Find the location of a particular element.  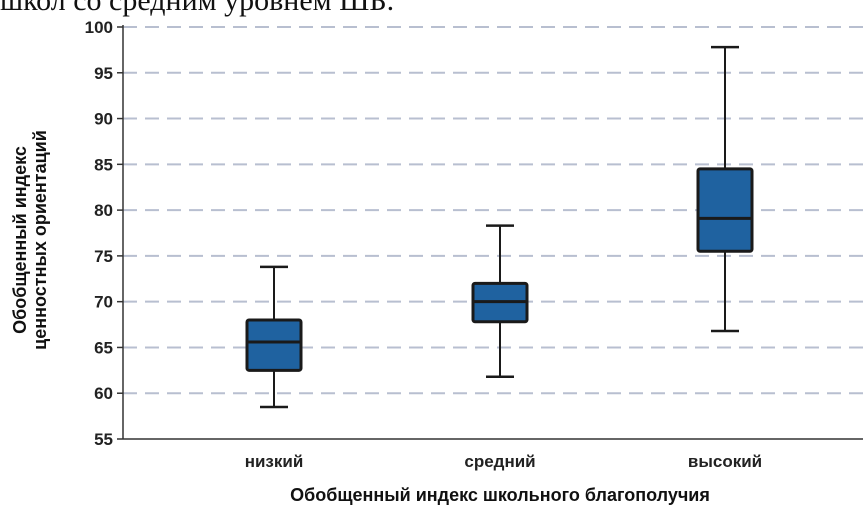

y-axis: 55 60 65 70 75 80 85 90 95 100 is located at coordinates (104, 233).